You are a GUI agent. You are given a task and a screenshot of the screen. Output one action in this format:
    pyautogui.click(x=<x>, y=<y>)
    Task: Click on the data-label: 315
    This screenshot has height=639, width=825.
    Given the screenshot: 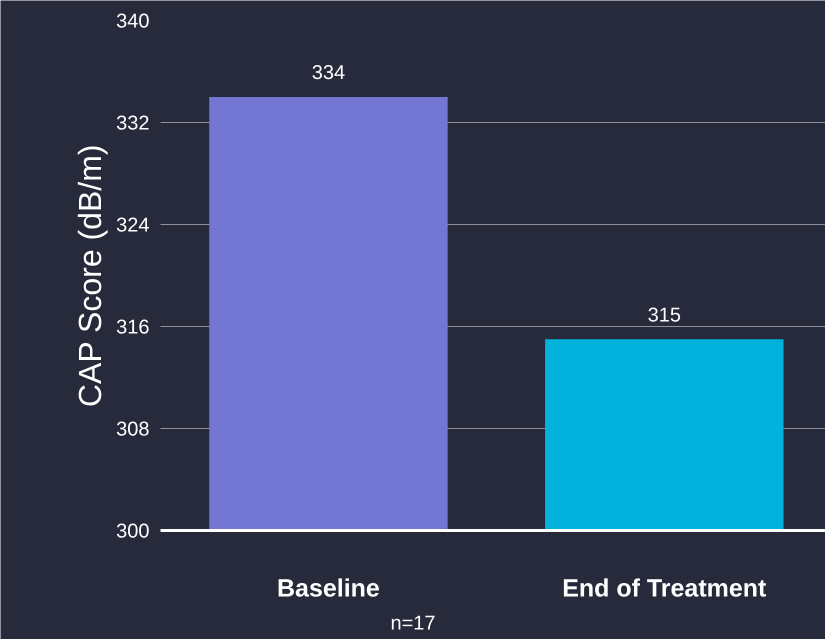 What is the action you would take?
    pyautogui.click(x=664, y=315)
    